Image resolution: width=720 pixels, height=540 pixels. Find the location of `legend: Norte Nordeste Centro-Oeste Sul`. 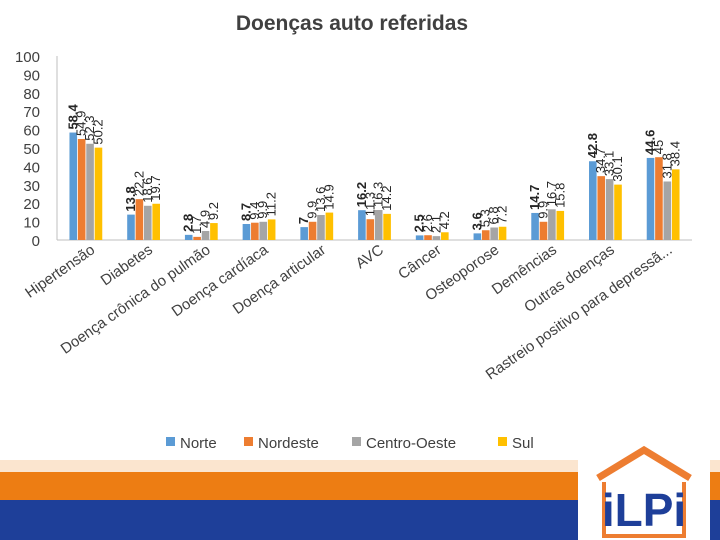

legend: Norte Nordeste Centro-Oeste Sul is located at coordinates (350, 443).